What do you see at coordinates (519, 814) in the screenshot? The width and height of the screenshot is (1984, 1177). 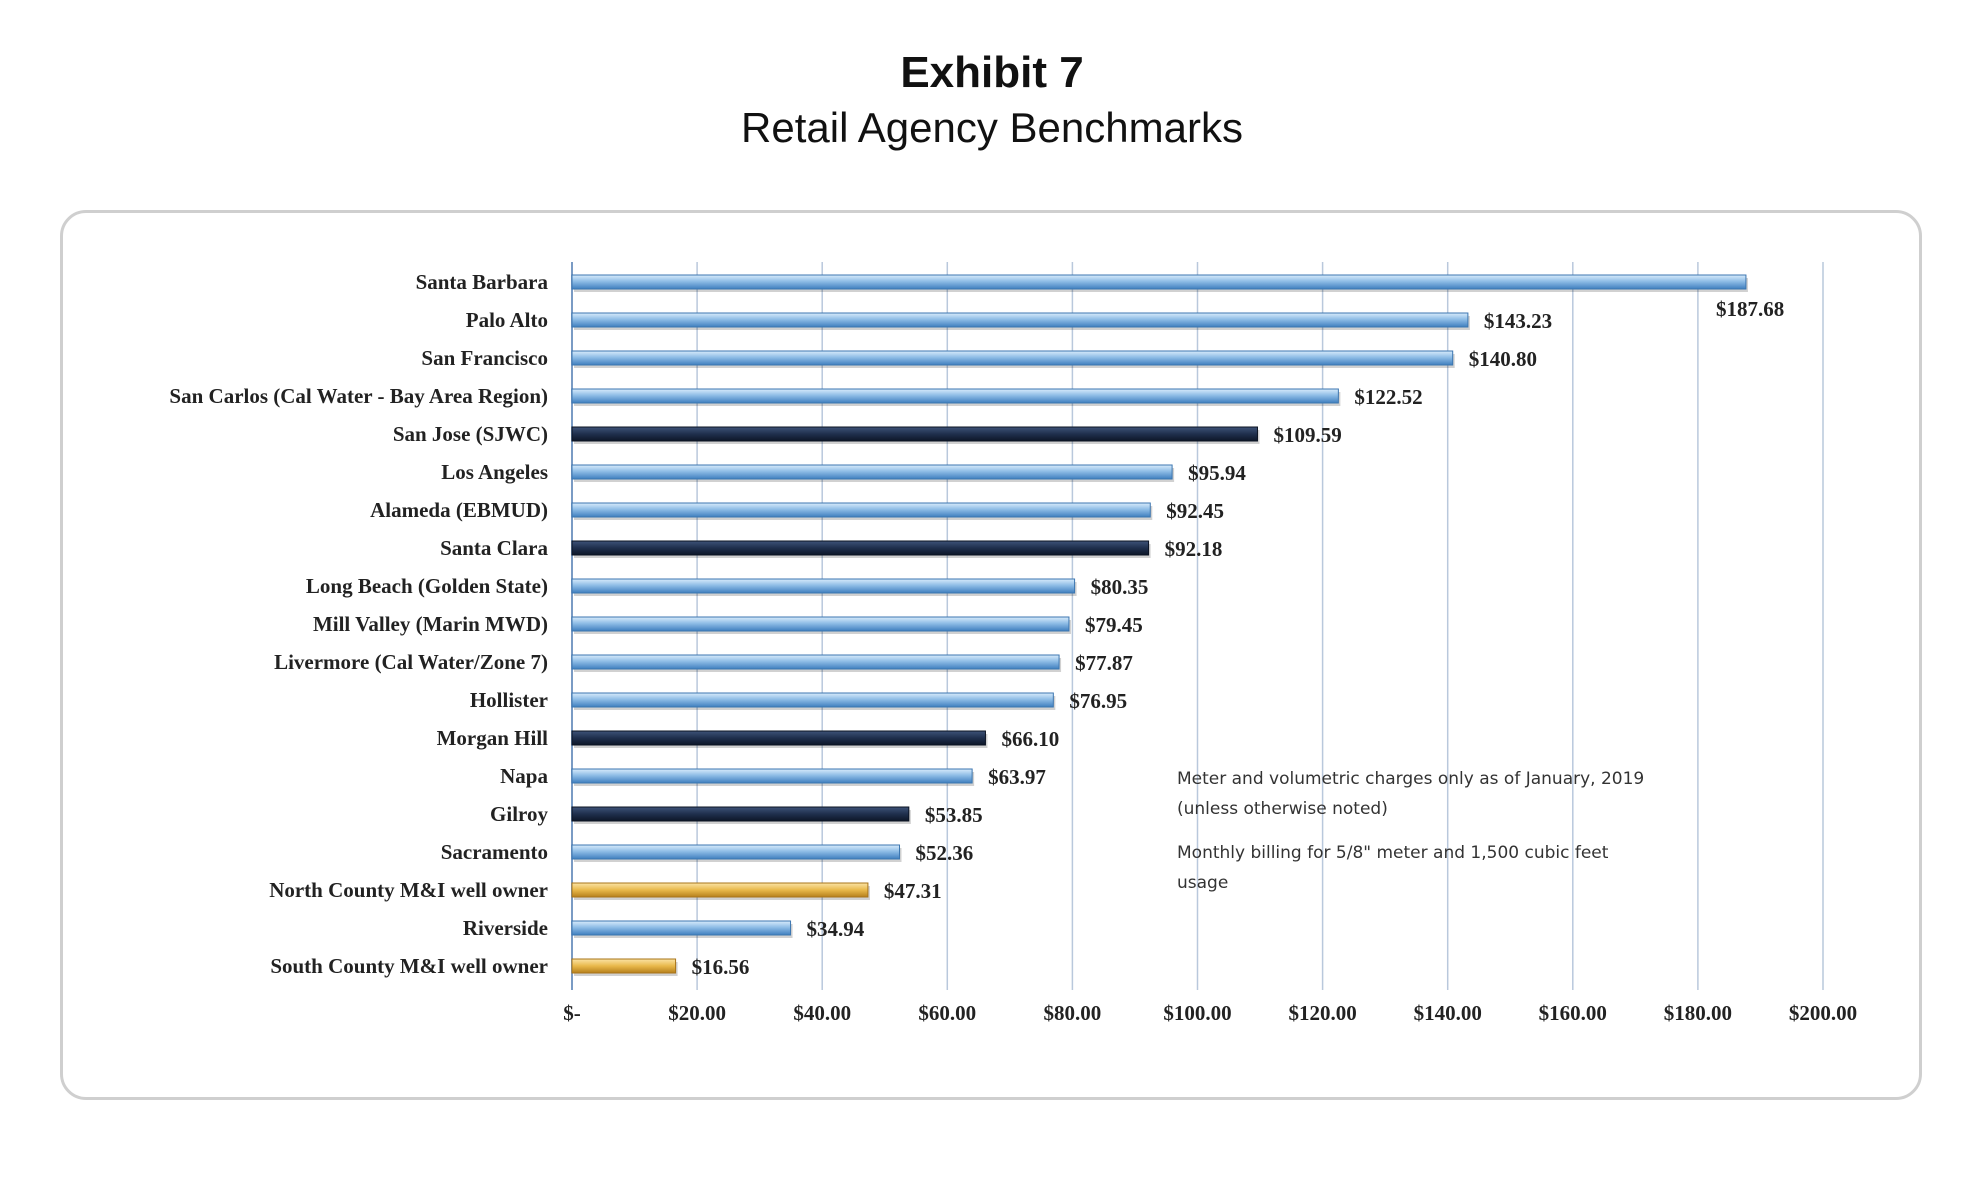 I see `category-label: Gilroy` at bounding box center [519, 814].